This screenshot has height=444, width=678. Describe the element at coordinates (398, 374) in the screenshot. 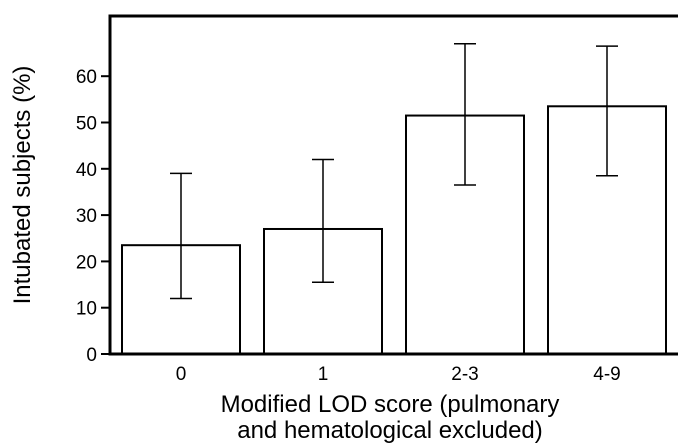

I see `x-ticks-group: 0 1 2-3 4-9` at that location.